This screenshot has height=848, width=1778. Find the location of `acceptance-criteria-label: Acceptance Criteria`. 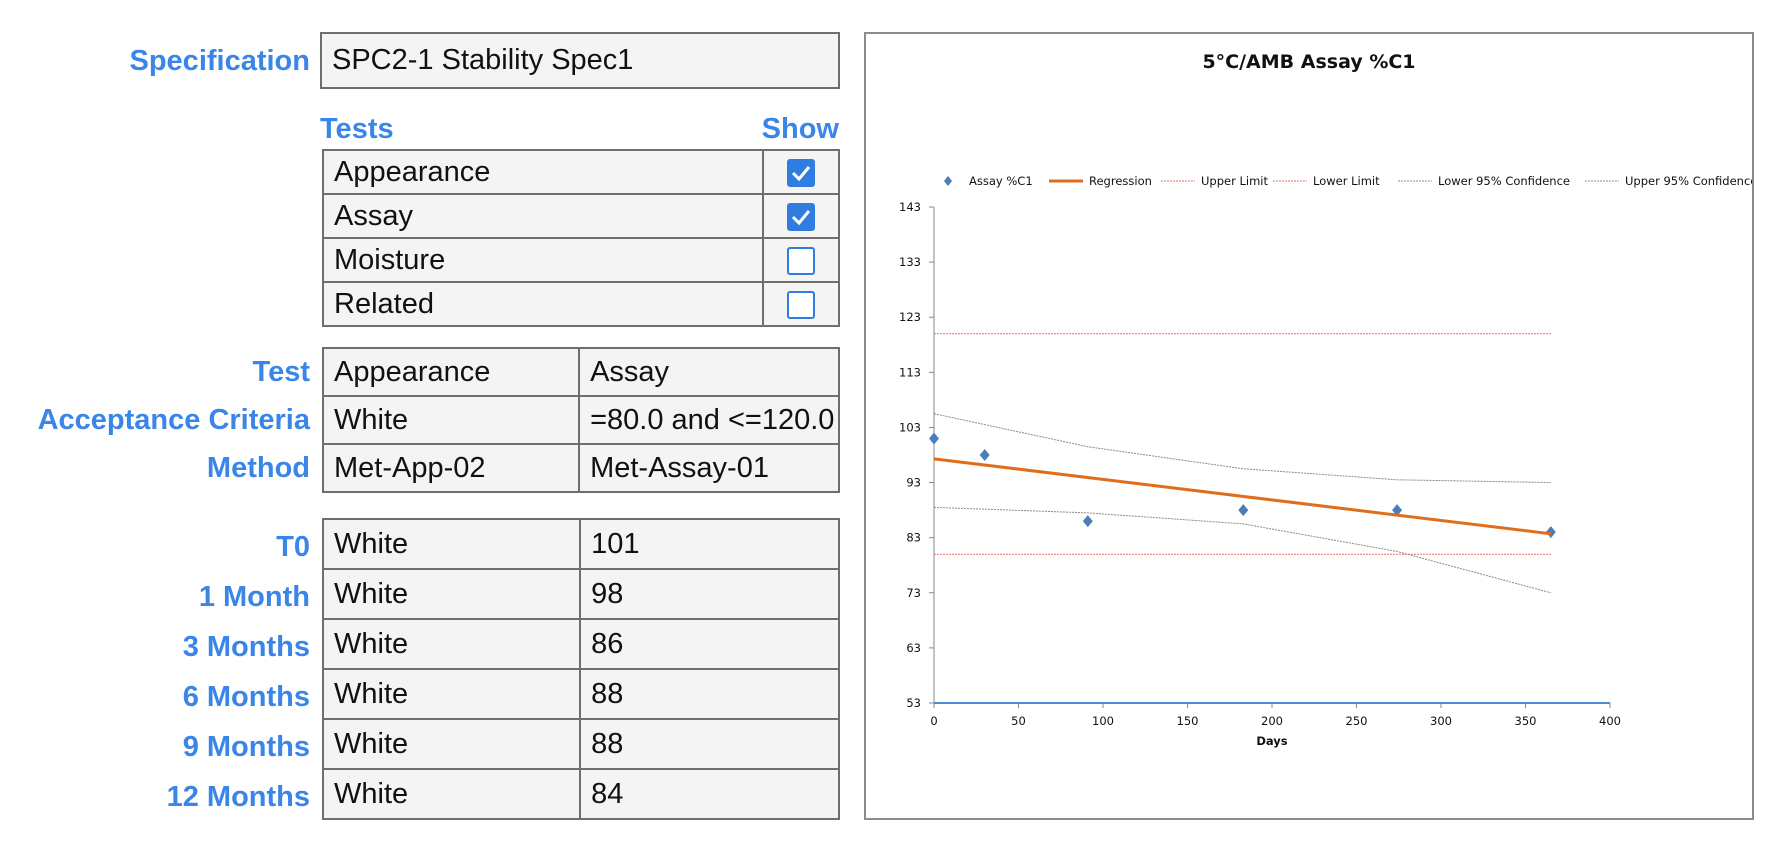

acceptance-criteria-label: Acceptance Criteria is located at coordinates (173, 420).